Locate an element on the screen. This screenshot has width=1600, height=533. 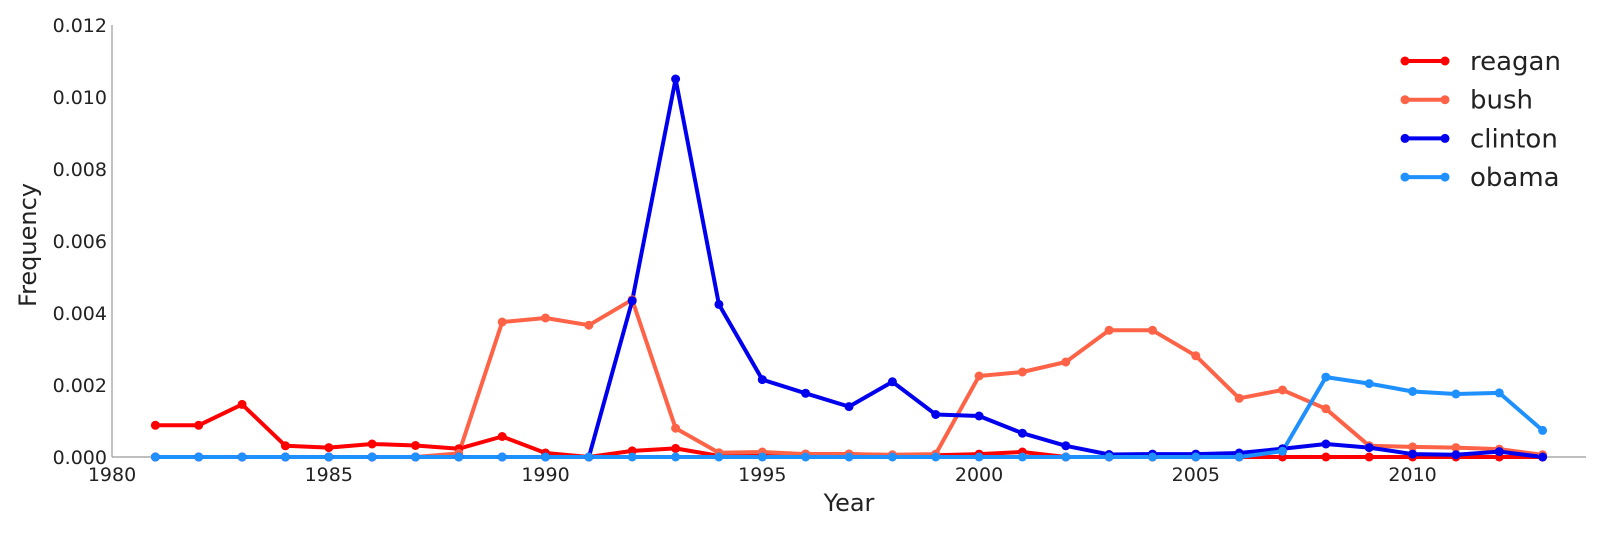
y-tick-label: 0.012 is located at coordinates (80, 26).